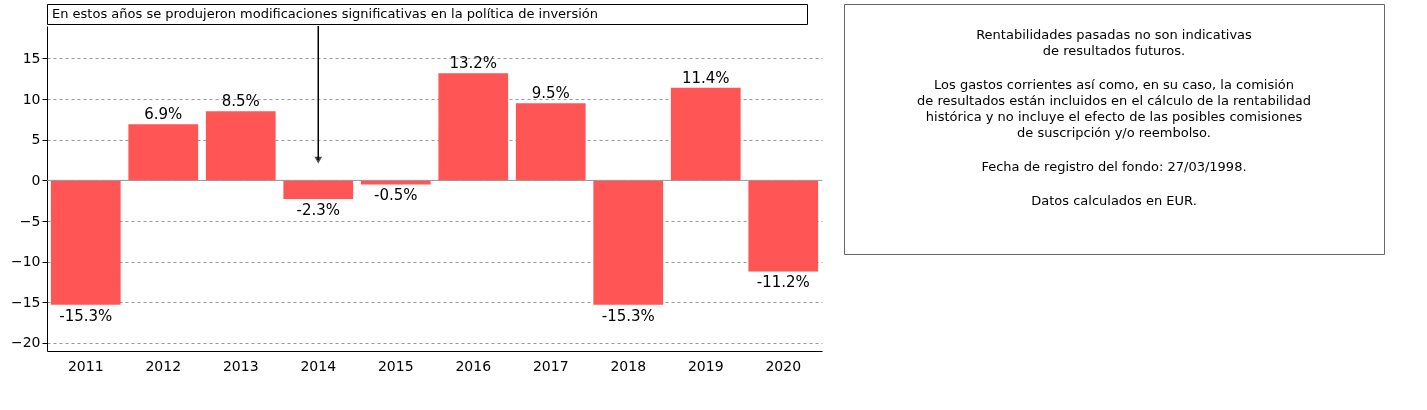 The width and height of the screenshot is (1427, 410). Describe the element at coordinates (25, 261) in the screenshot. I see `y-tick-label: −10` at that location.